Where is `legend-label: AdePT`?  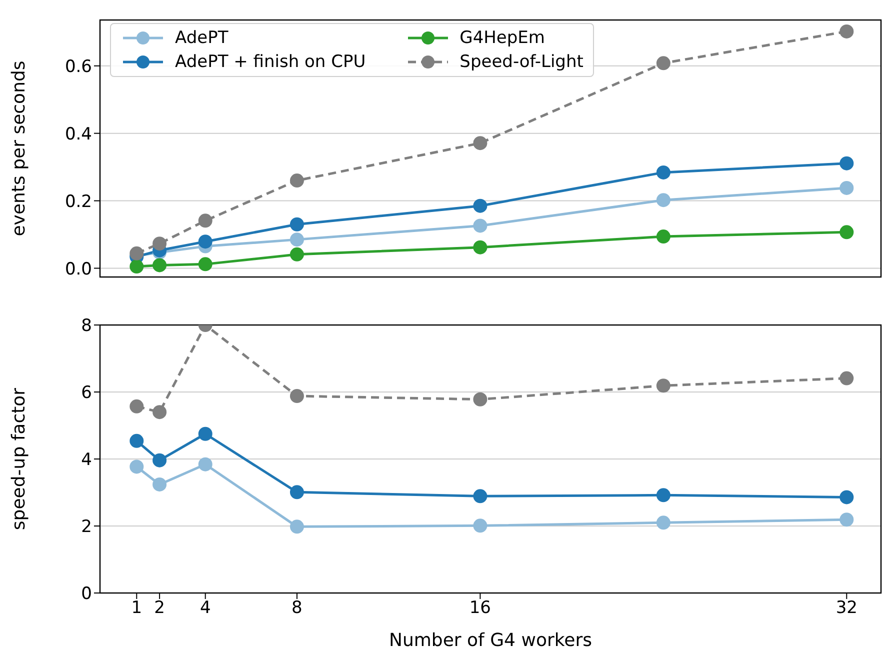
legend-label: AdePT is located at coordinates (201, 38).